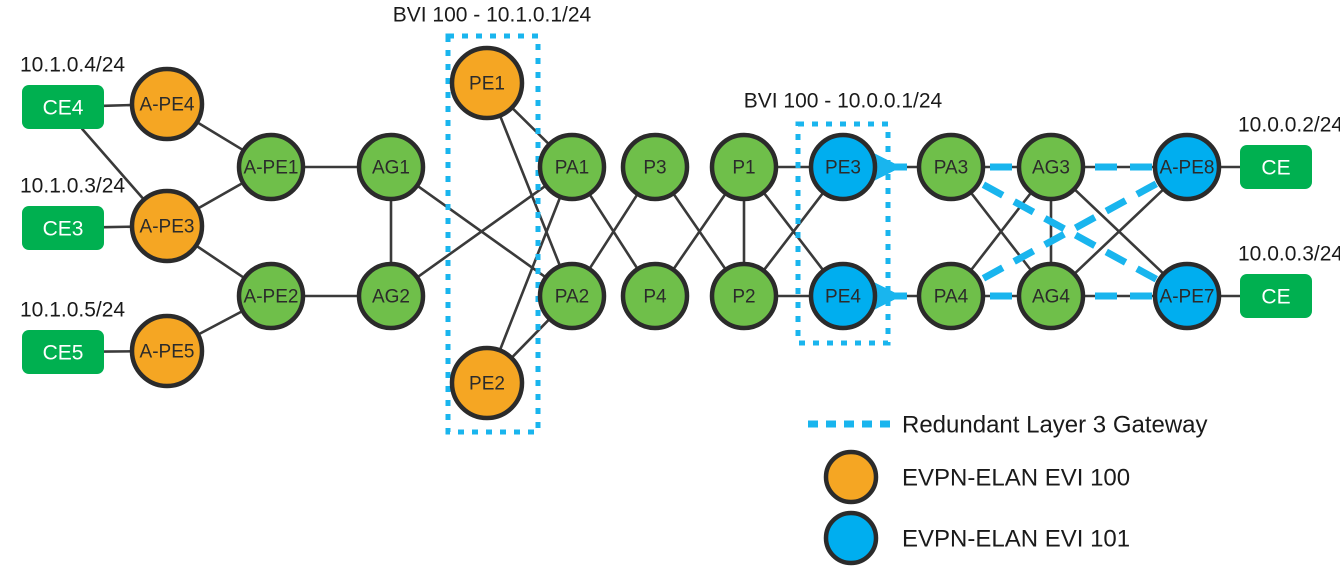 The width and height of the screenshot is (1340, 573). What do you see at coordinates (1024, 223) in the screenshot?
I see `gw-cross-b` at bounding box center [1024, 223].